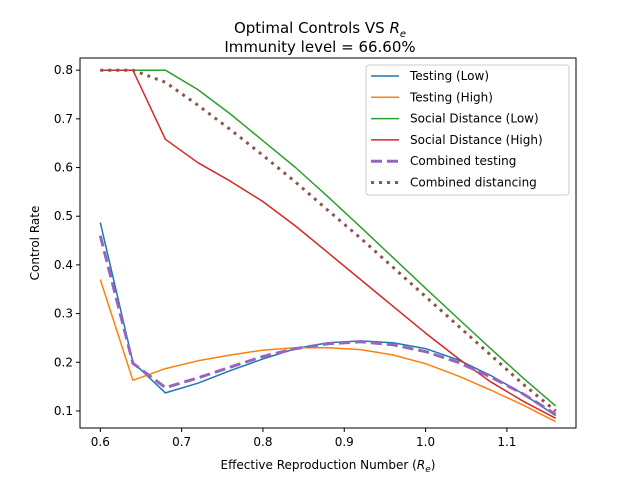  Describe the element at coordinates (63, 70) in the screenshot. I see `y-tick-label: 0.8` at that location.